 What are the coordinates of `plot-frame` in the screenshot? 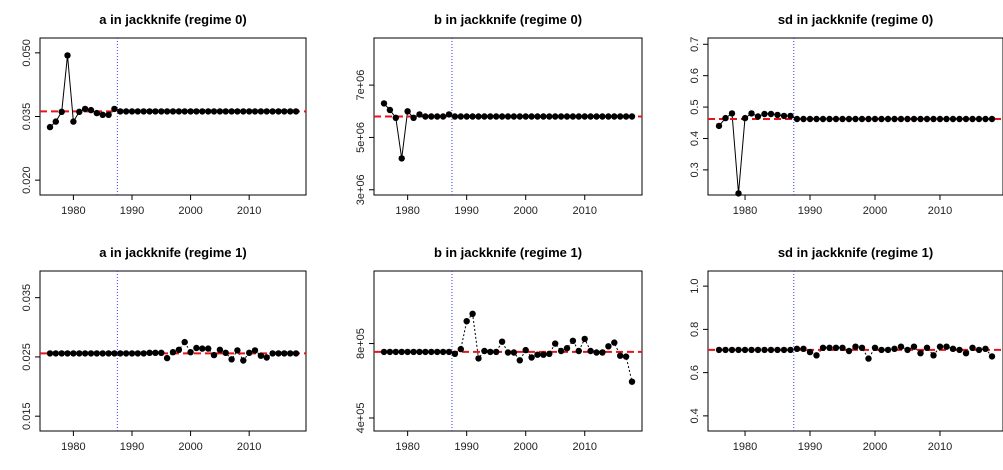 It's located at (173, 351).